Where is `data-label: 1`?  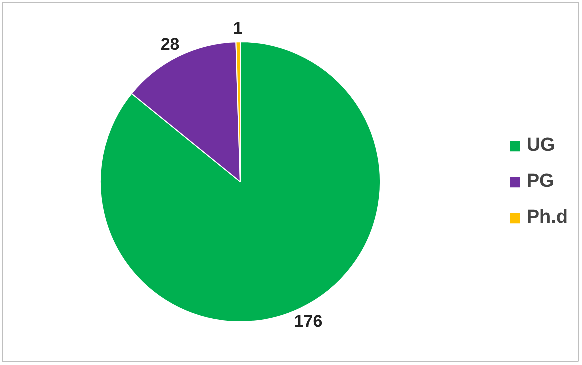
data-label: 1 is located at coordinates (238, 28).